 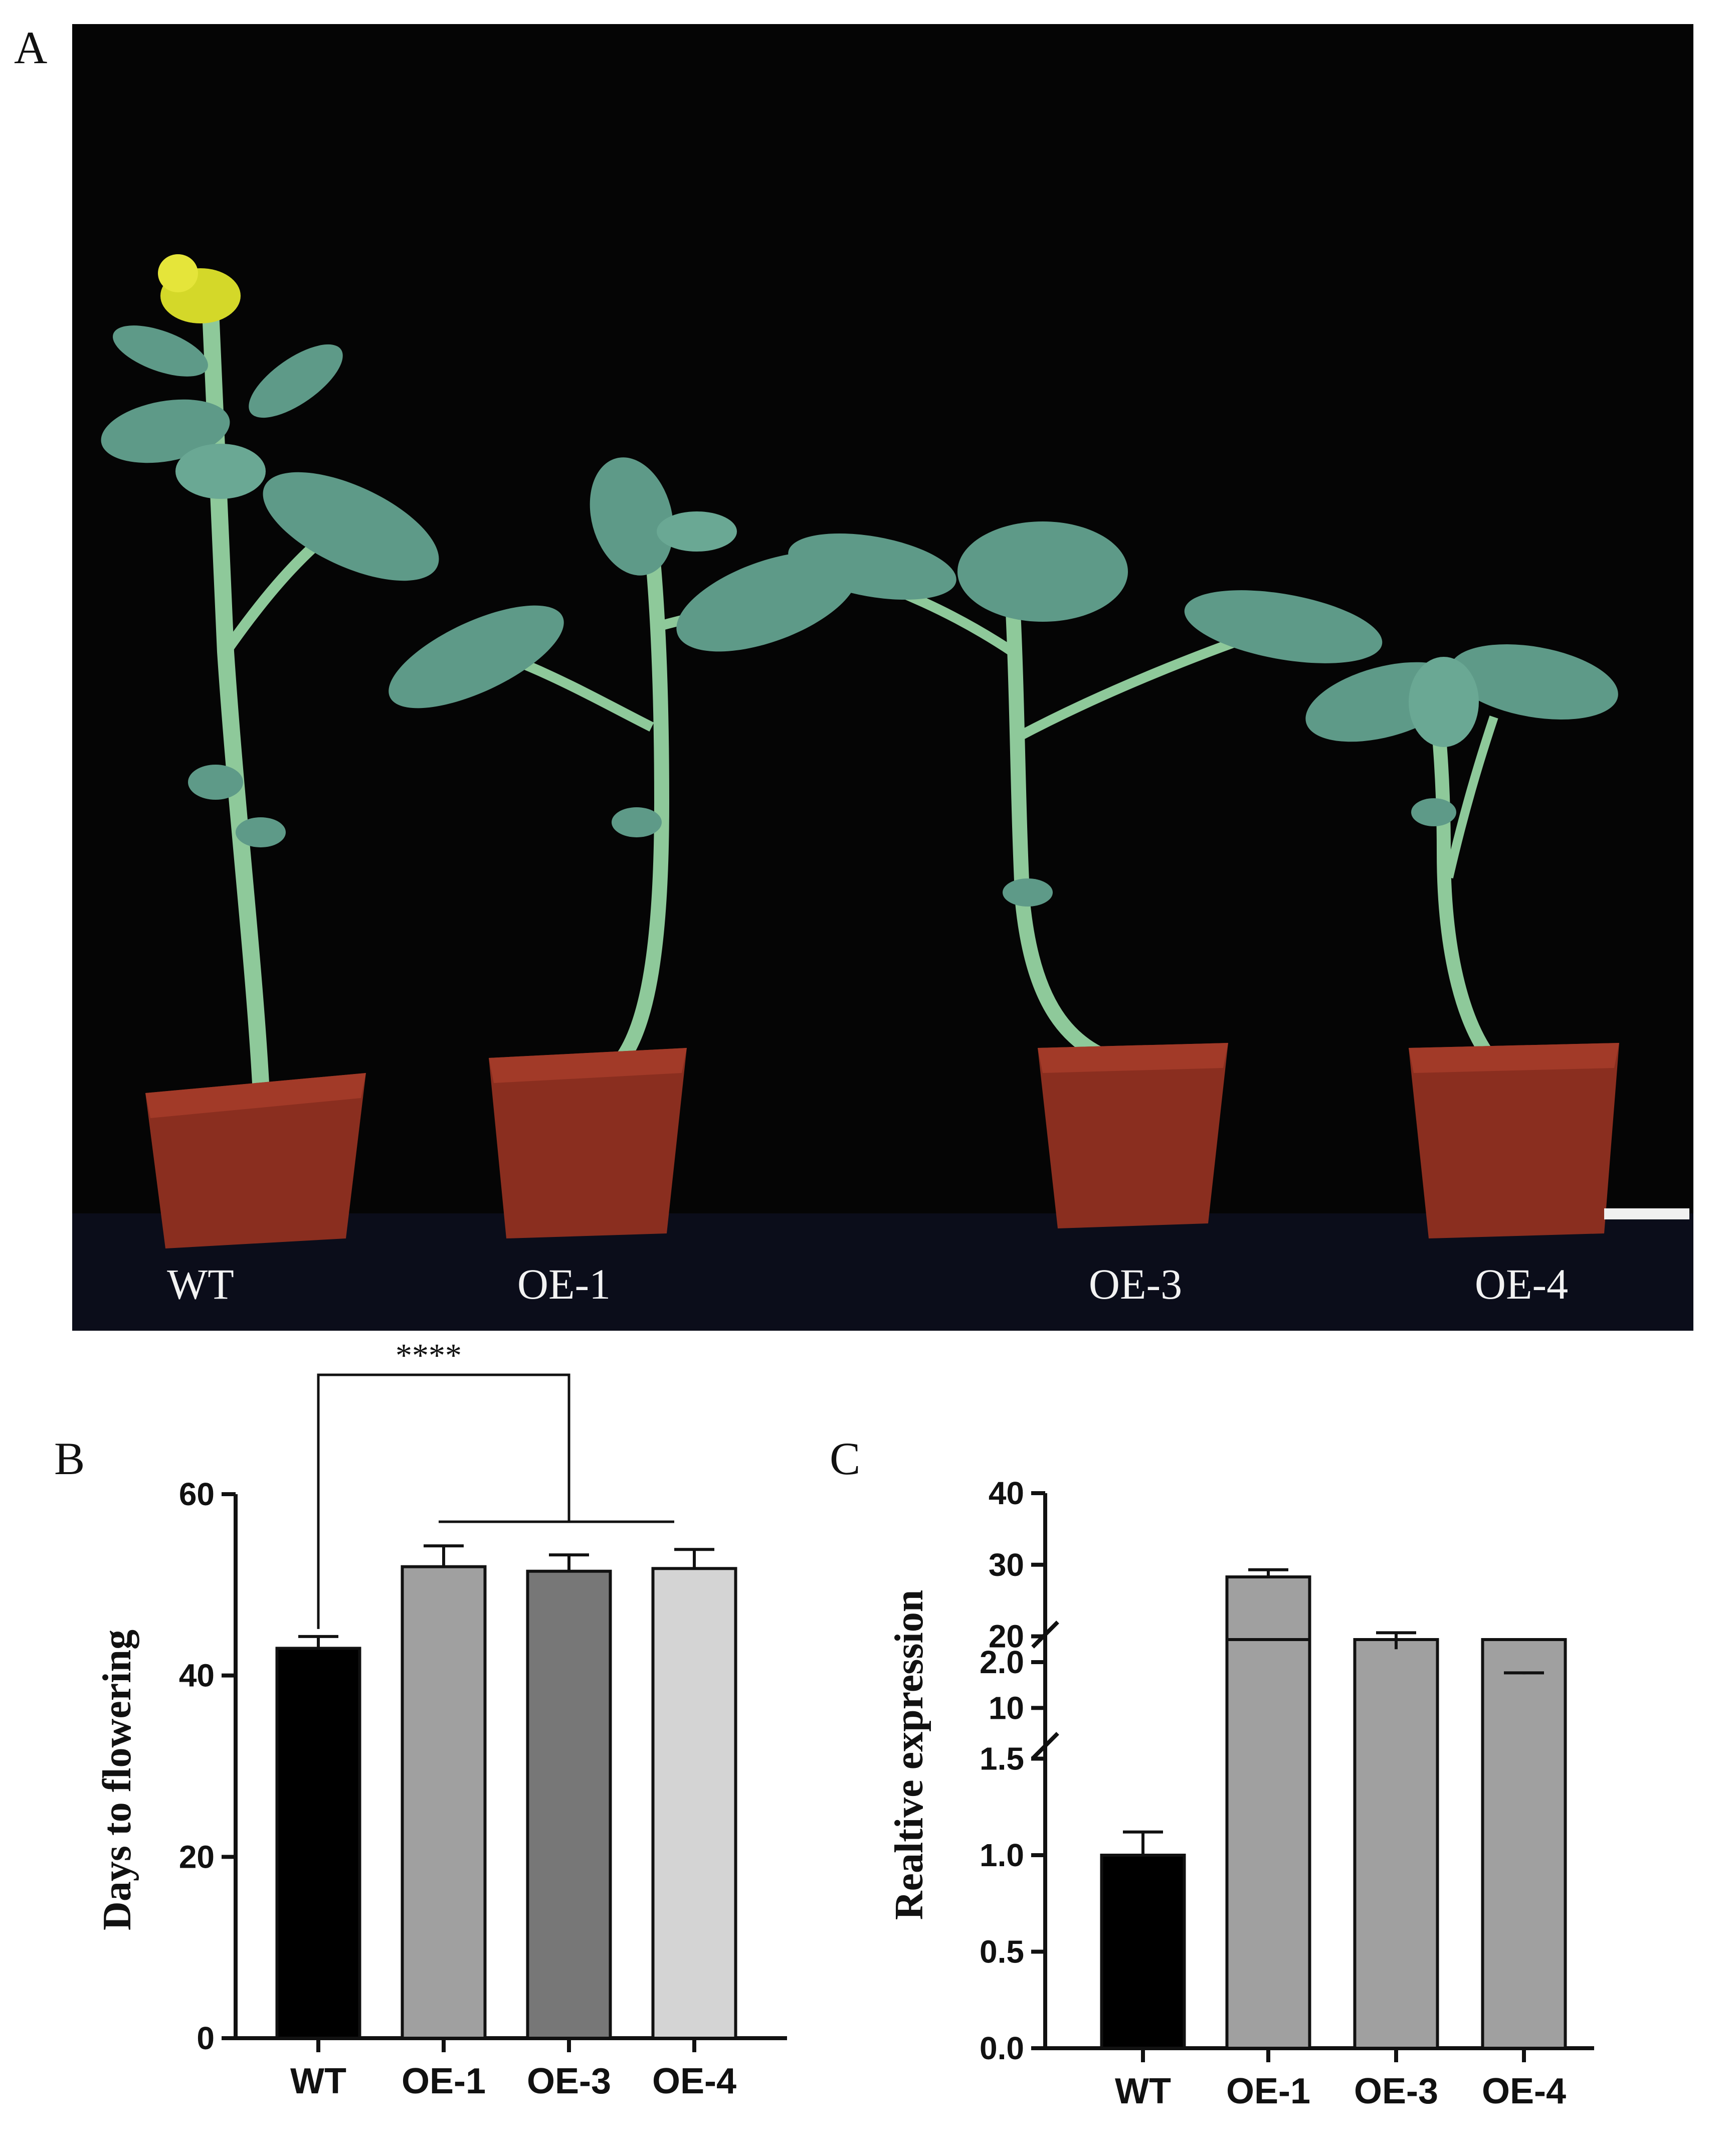 What do you see at coordinates (197, 1857) in the screenshot?
I see `panel-b-y-tick-label: 20` at bounding box center [197, 1857].